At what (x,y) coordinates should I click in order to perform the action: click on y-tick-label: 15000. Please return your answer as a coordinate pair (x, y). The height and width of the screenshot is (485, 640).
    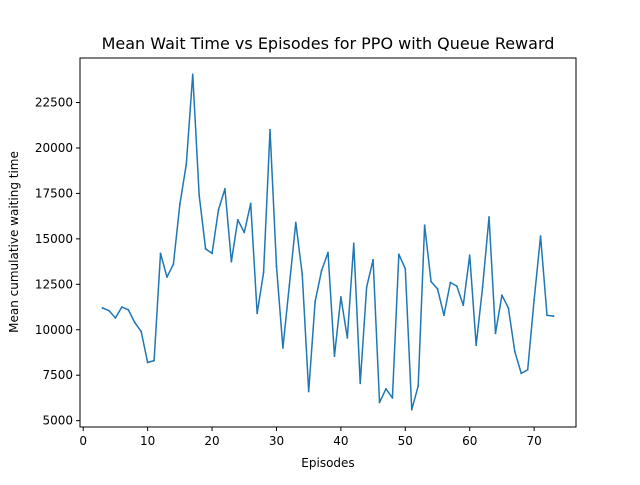
    Looking at the image, I should click on (54, 239).